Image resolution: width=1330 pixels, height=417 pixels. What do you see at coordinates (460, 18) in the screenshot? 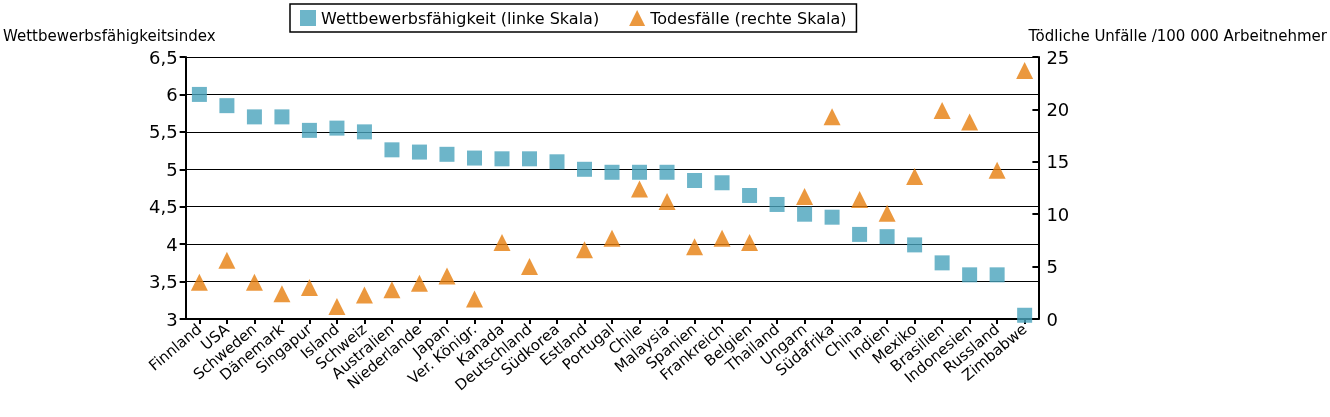
I see `legend-label: Wettbewerbsfähigkeit (linke Skala)` at bounding box center [460, 18].